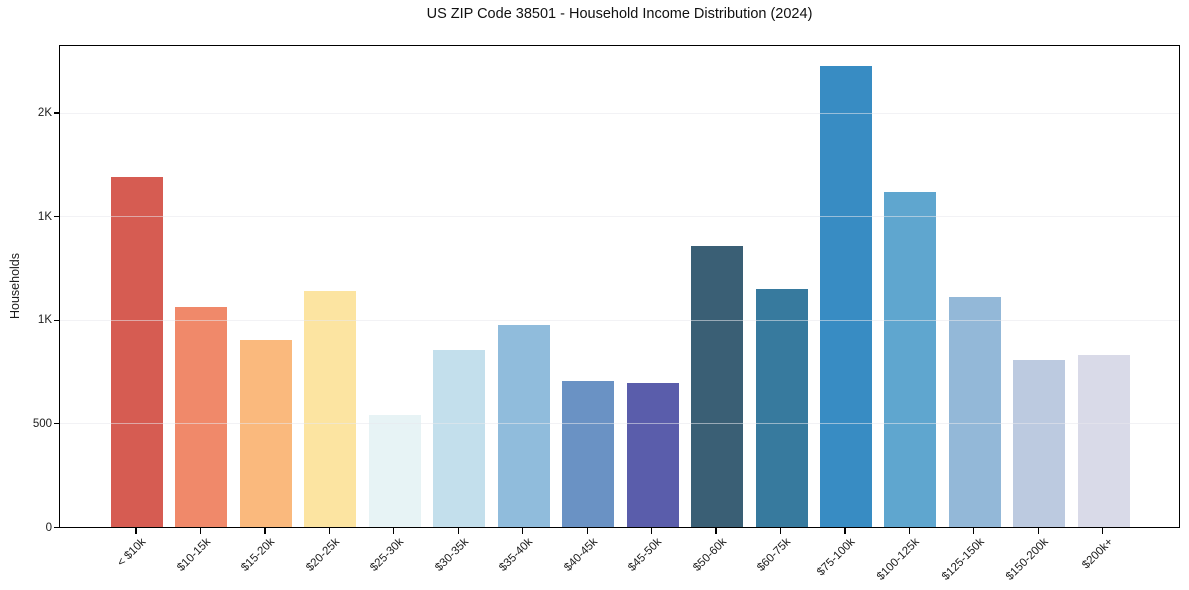 This screenshot has width=1189, height=590. Describe the element at coordinates (1027, 559) in the screenshot. I see `x-tick-label: $150-200k` at that location.